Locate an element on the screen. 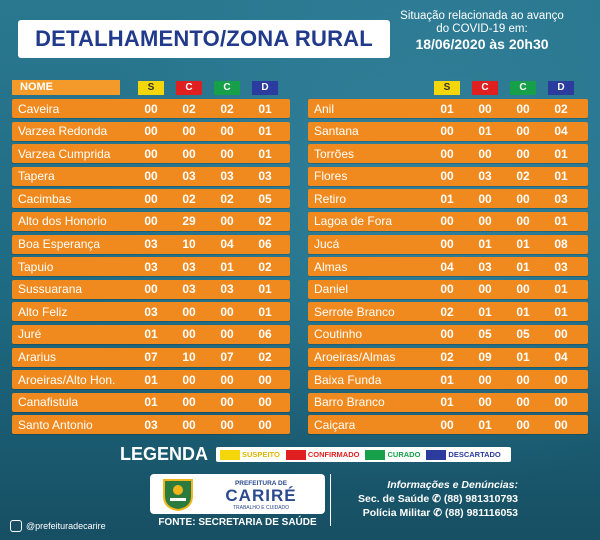 The width and height of the screenshot is (600, 540). value-curado: 01 is located at coordinates (227, 266).